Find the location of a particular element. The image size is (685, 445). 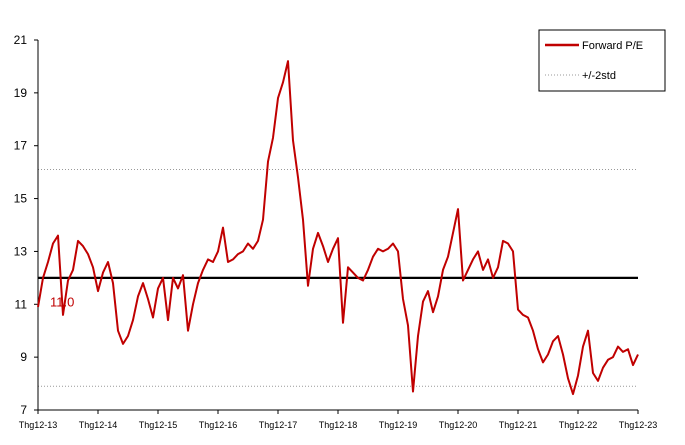

y-tick-label: 17 is located at coordinates (21, 146).